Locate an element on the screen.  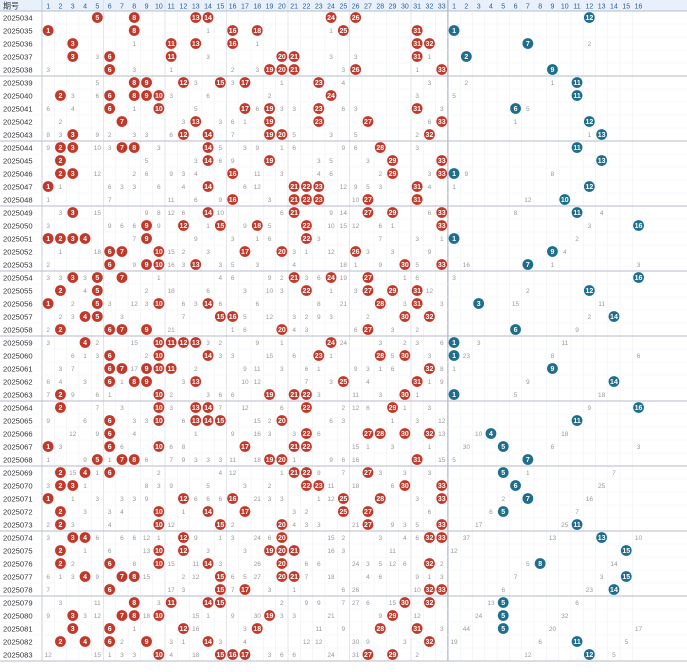
table-row: 2025044 9 2 3 10 3 7 8 3 14 5 3 9 1 6 9 6 28 3 11 is located at coordinates (293, 147).